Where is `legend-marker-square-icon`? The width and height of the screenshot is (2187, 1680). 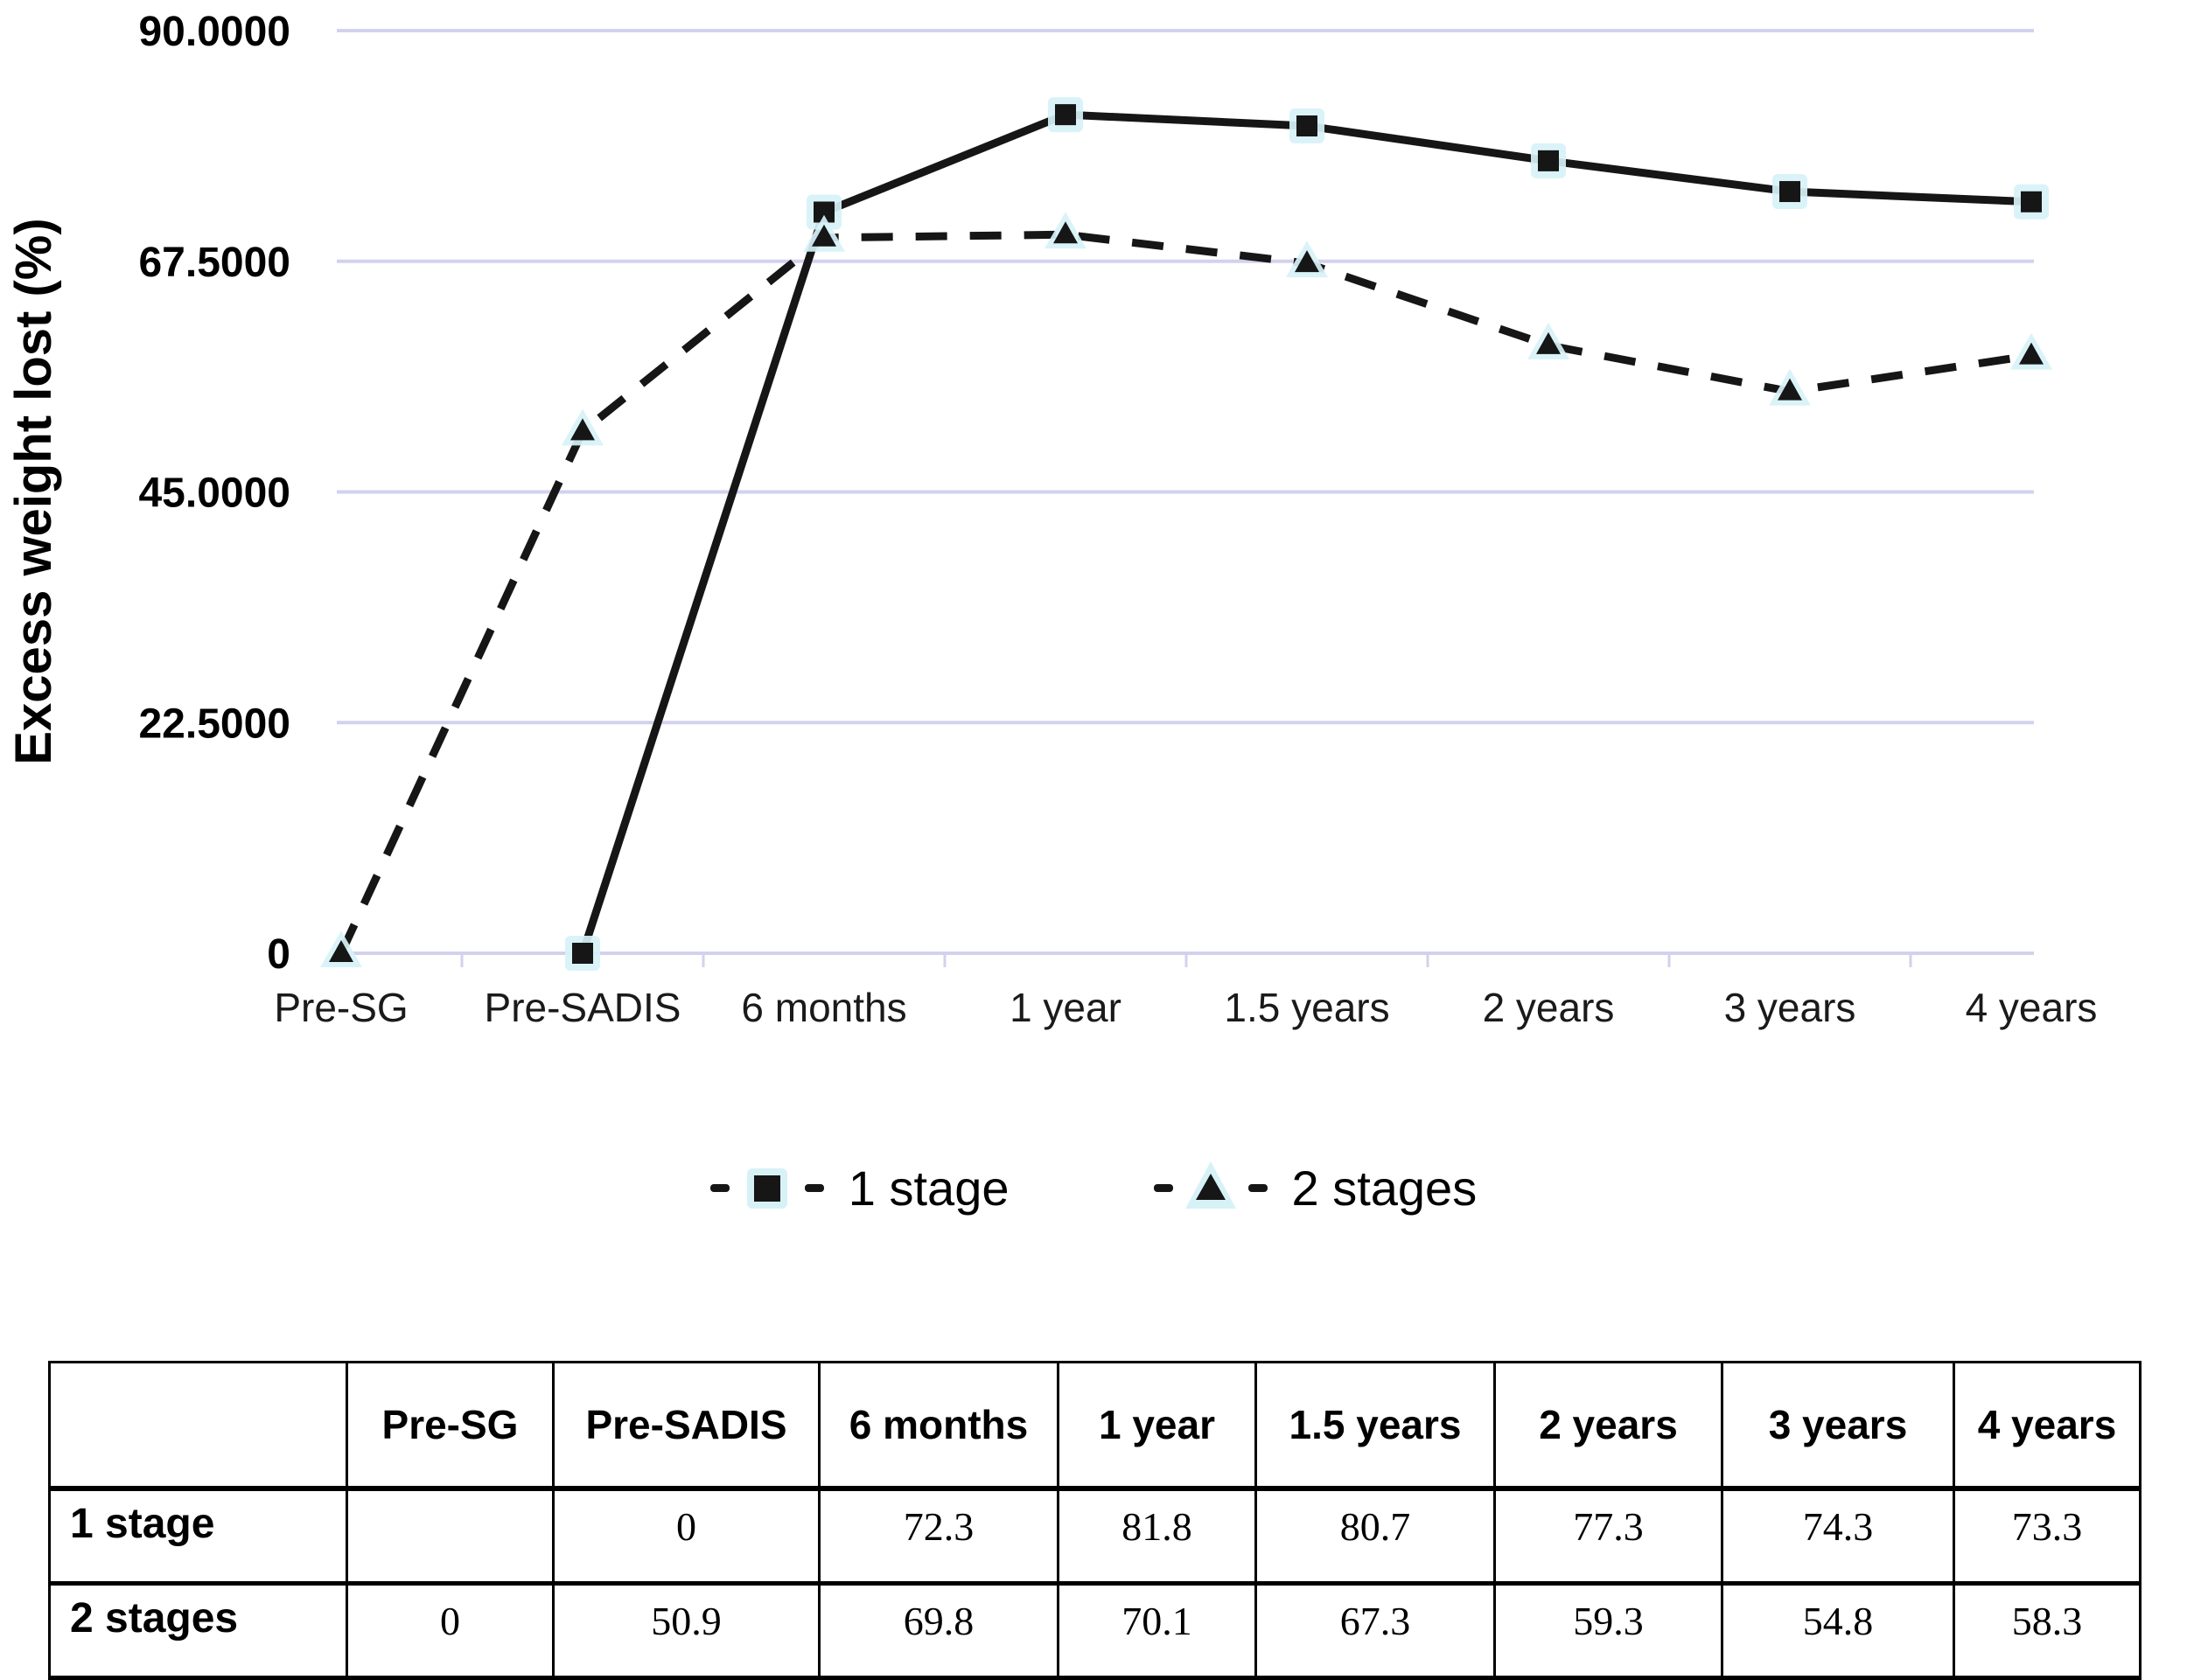
legend-marker-square-icon is located at coordinates (767, 1188).